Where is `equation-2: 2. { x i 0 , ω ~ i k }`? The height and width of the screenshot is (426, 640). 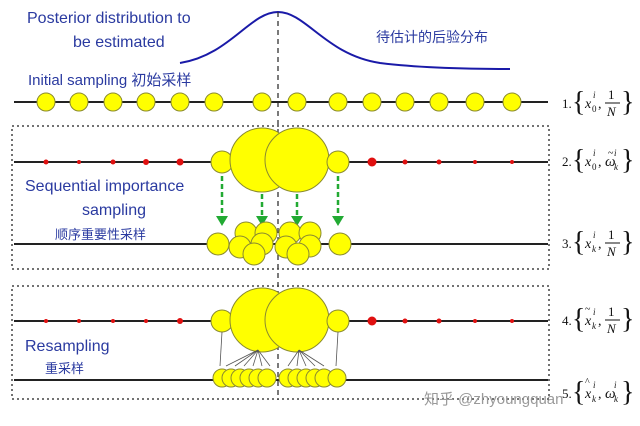
equation-2: 2. { x i 0 , ω ~ i k } is located at coordinates (598, 160).